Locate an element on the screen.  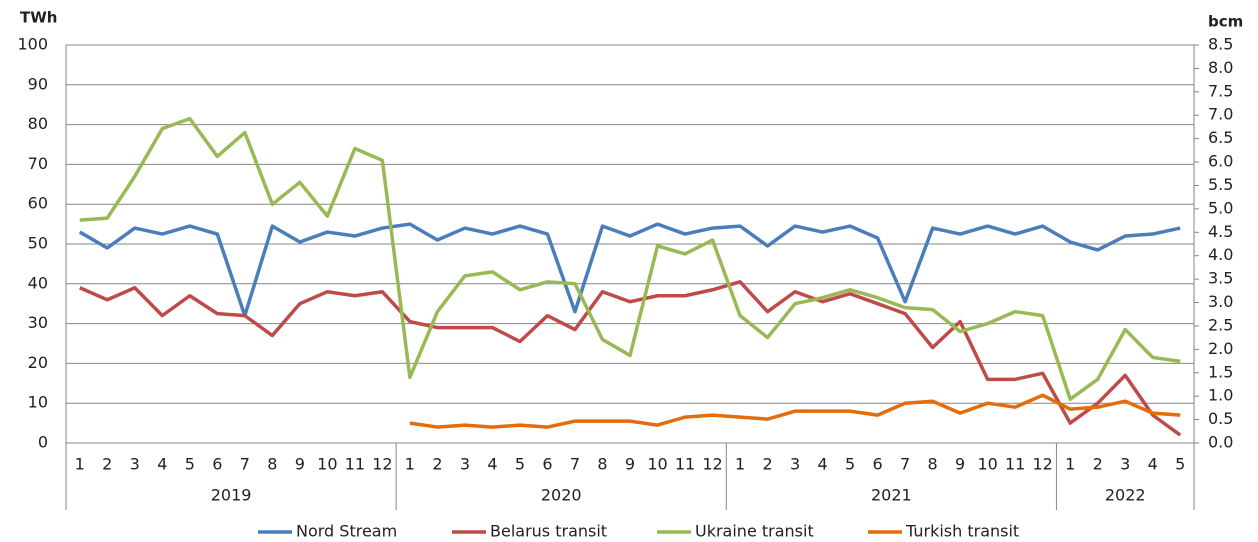
y2-tick-label: 5.0 is located at coordinates (1220, 207).